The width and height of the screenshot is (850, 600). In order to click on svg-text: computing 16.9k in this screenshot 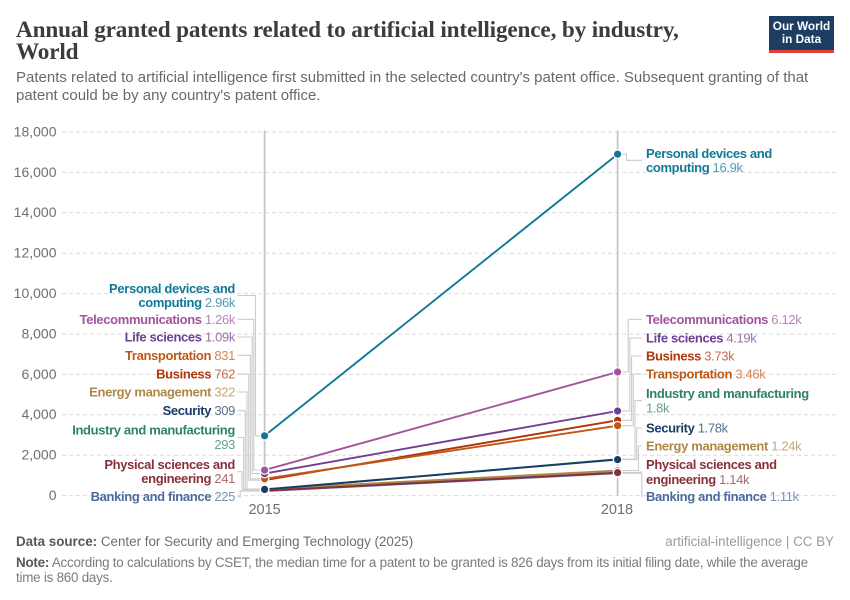, I will do `click(694, 167)`.